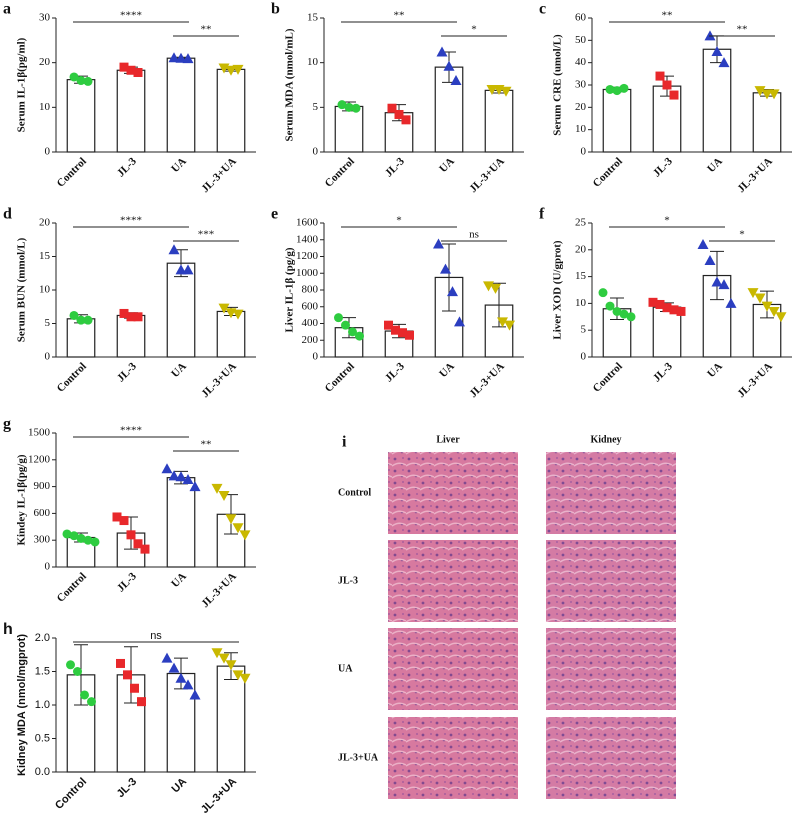 The width and height of the screenshot is (800, 825). Describe the element at coordinates (39, 459) in the screenshot. I see `y-tick-label: 1200` at that location.